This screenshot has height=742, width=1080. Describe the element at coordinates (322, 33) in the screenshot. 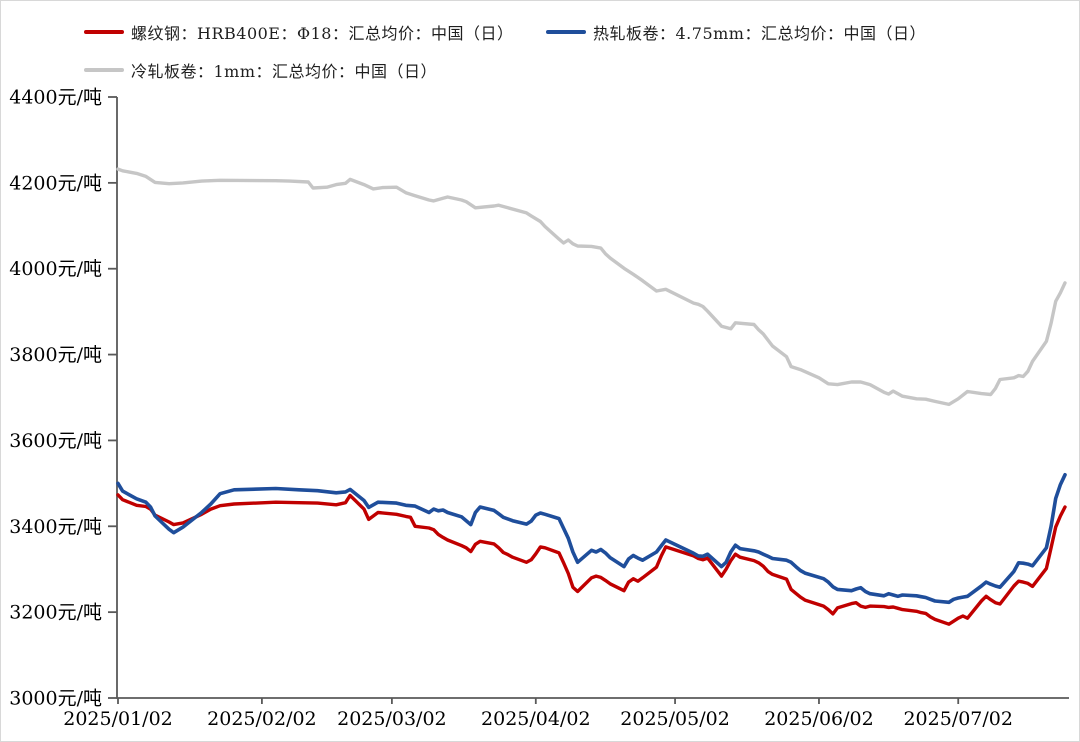

I see `legend-label-rebar: 螺纹钢：HRB400E：Φ18：汇总均价：中国（日）` at that location.